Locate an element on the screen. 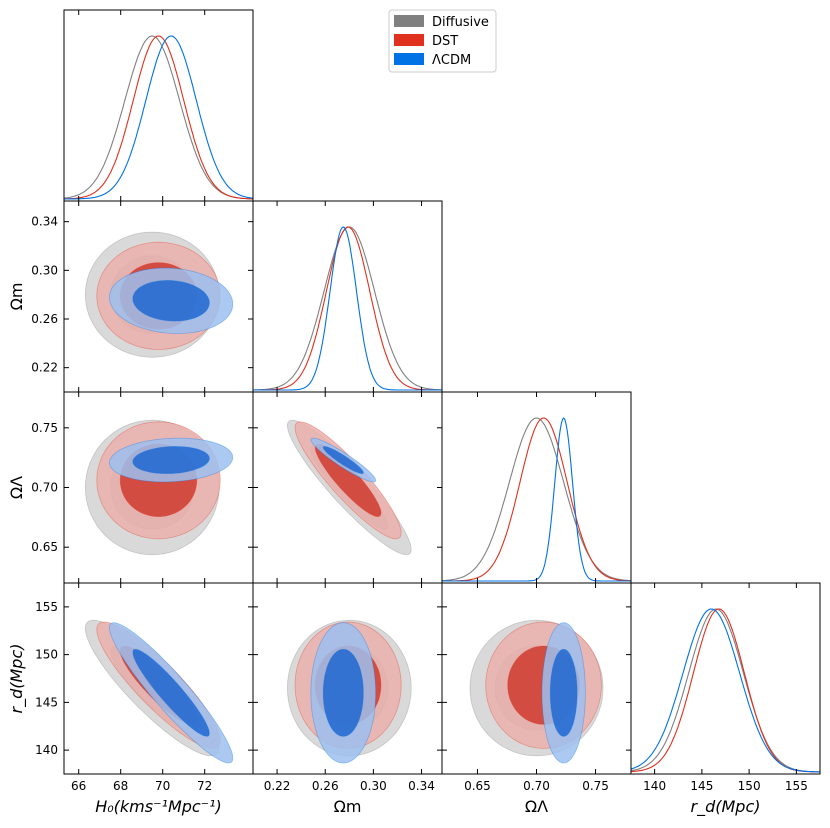 This screenshot has width=830, height=828. x-tick-label-H0: 66 is located at coordinates (78, 786).